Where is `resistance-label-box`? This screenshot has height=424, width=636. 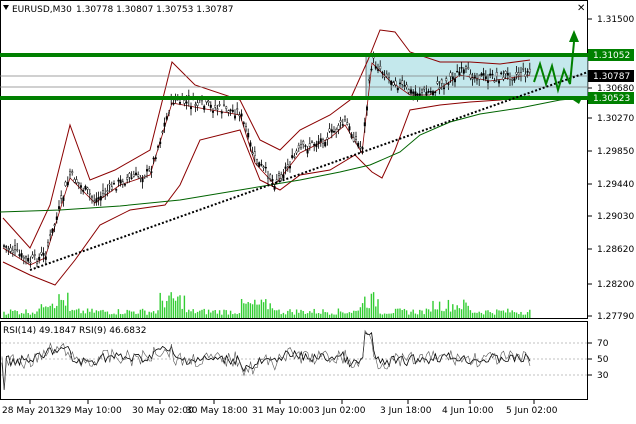 resistance-label-box is located at coordinates (611, 55).